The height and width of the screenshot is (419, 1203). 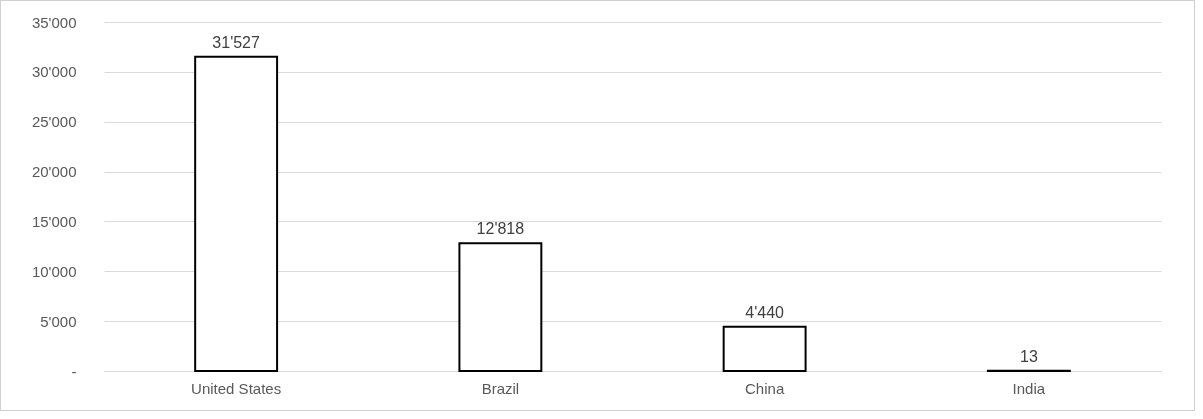 What do you see at coordinates (765, 312) in the screenshot?
I see `data-label: 4'440` at bounding box center [765, 312].